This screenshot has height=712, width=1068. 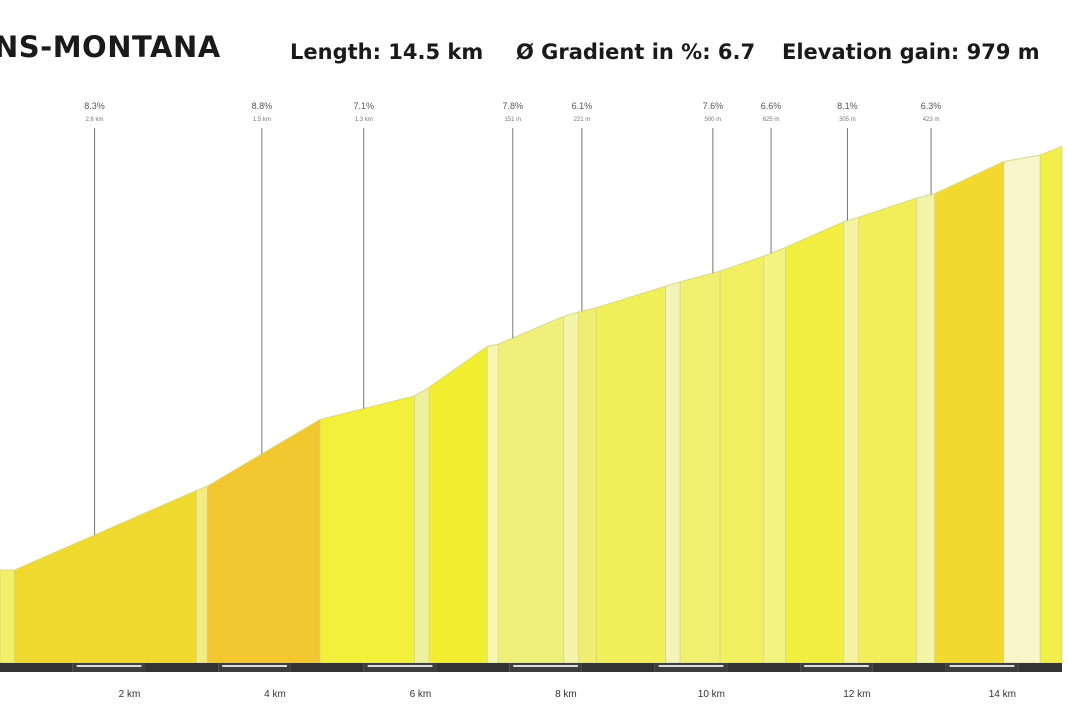 What do you see at coordinates (713, 120) in the screenshot?
I see `segment-distance-label: 500 m` at bounding box center [713, 120].